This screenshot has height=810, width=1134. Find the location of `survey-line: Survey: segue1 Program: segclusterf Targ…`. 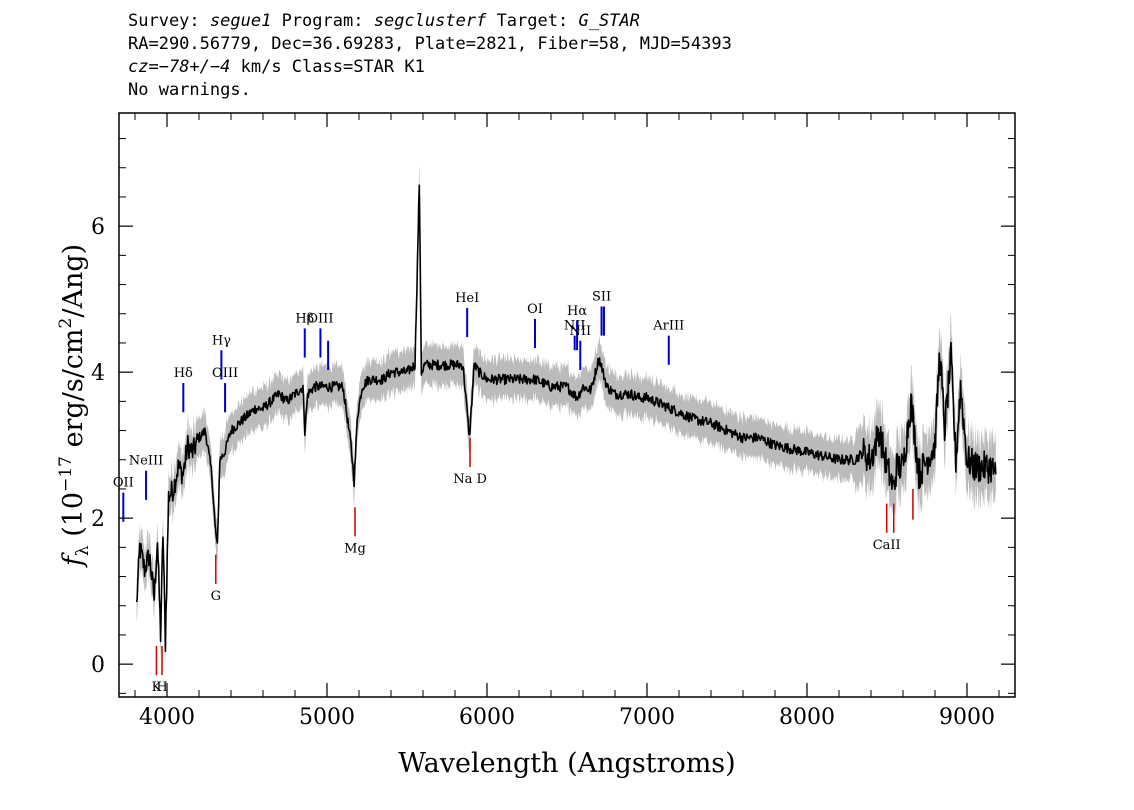

survey-line: Survey: segue1 Program: segclusterf Targ… is located at coordinates (430, 21).